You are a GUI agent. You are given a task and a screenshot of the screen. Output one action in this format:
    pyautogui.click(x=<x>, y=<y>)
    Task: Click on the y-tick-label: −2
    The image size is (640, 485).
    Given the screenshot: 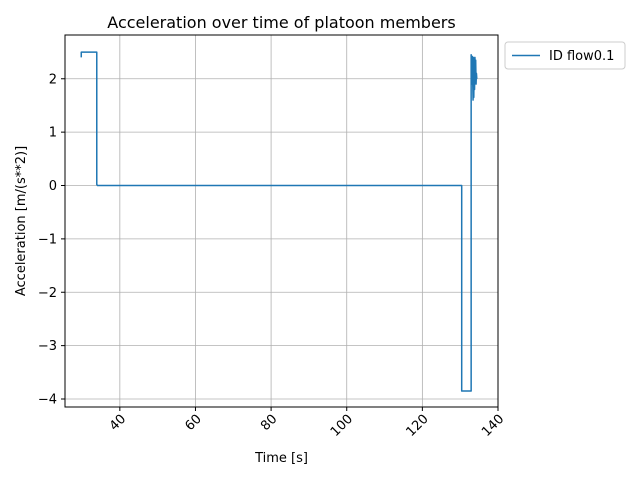 What is the action you would take?
    pyautogui.click(x=47, y=293)
    